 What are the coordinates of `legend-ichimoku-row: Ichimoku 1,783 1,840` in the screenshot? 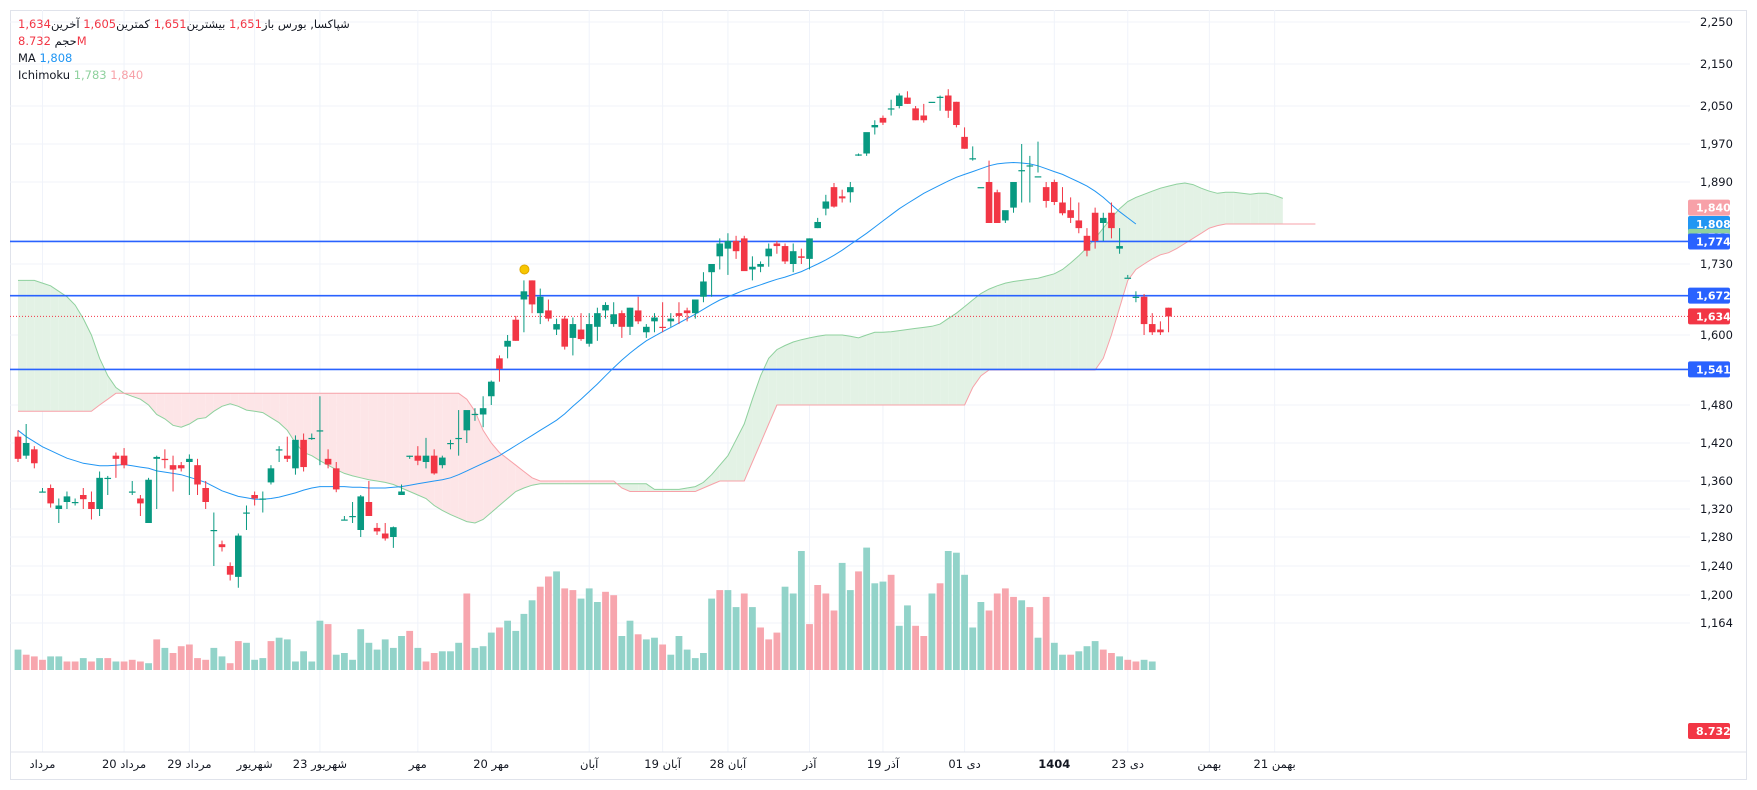 It's located at (184, 75).